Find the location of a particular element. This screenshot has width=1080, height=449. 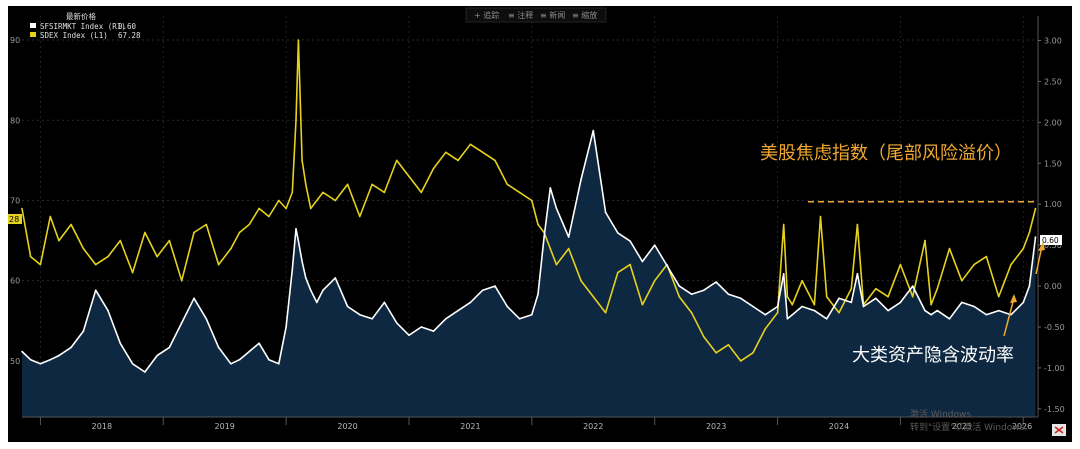

x-tick-3: 2021 is located at coordinates (470, 426).